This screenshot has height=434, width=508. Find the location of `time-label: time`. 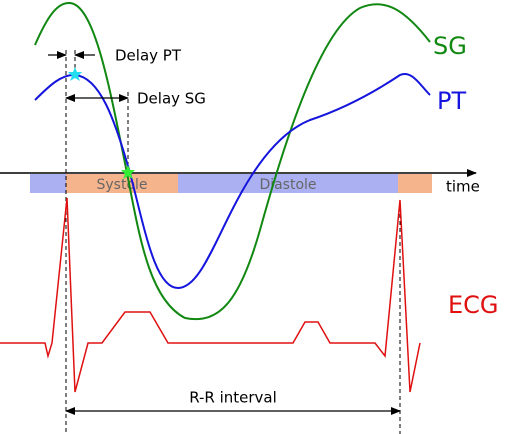

time-label: time is located at coordinates (463, 187).